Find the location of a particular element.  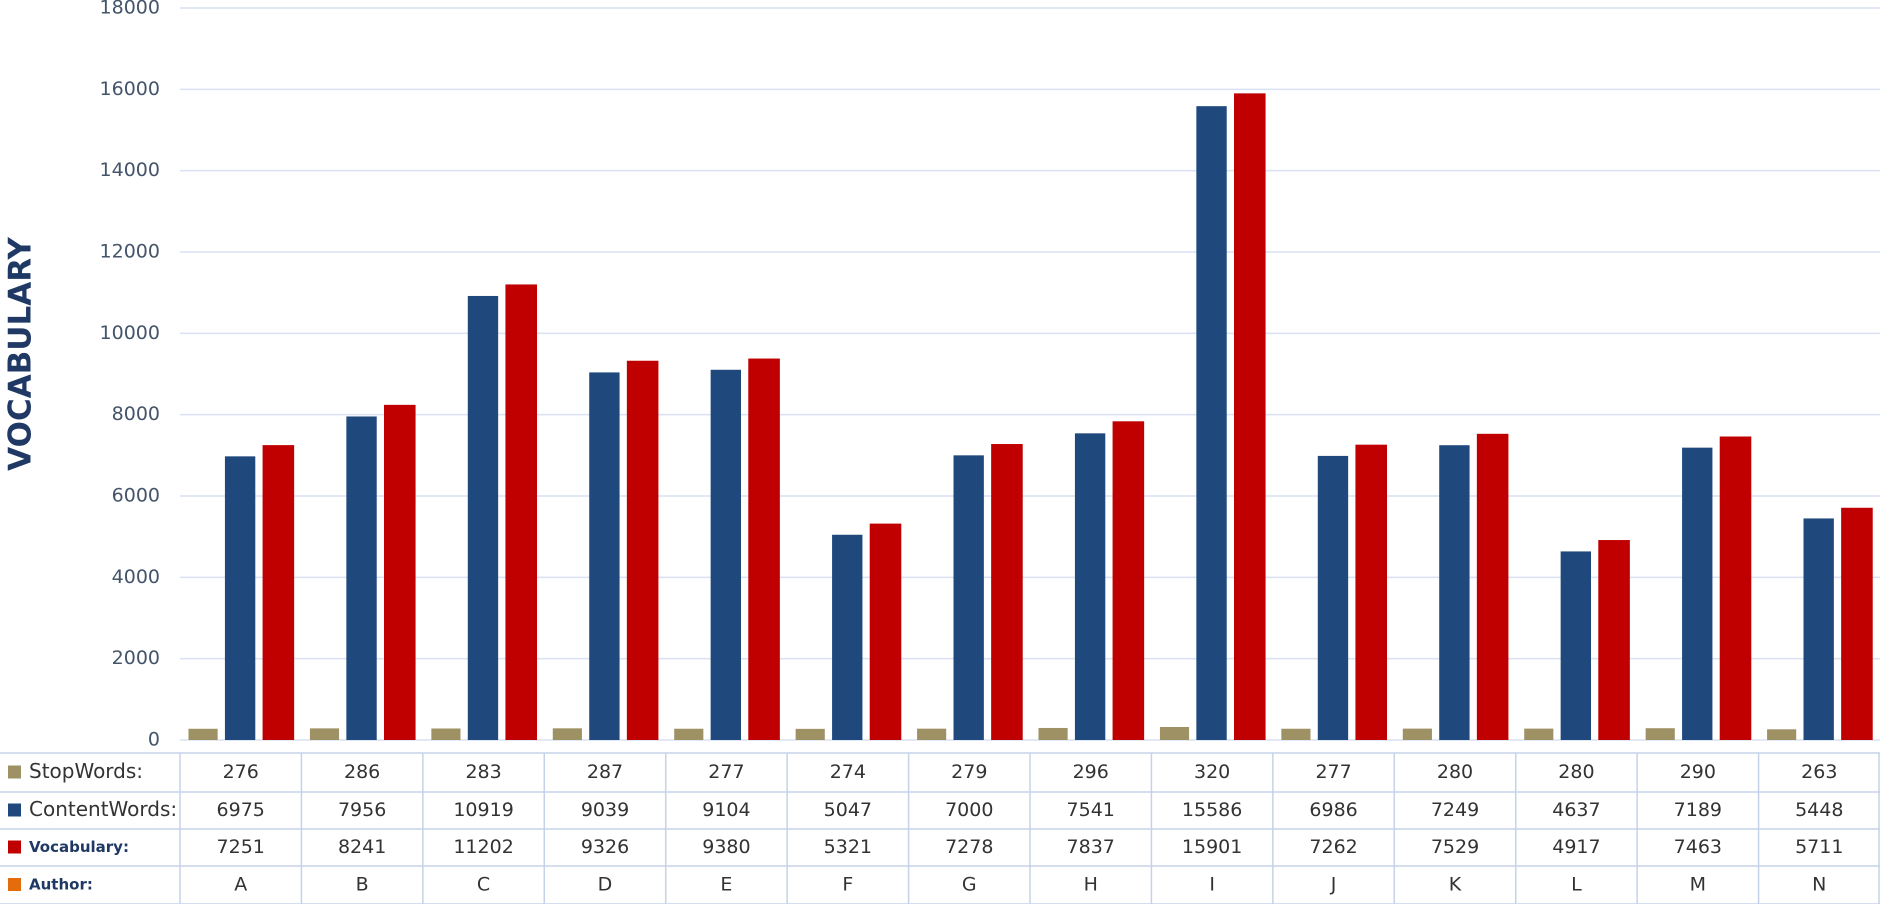

x-tick-label: E is located at coordinates (726, 885).